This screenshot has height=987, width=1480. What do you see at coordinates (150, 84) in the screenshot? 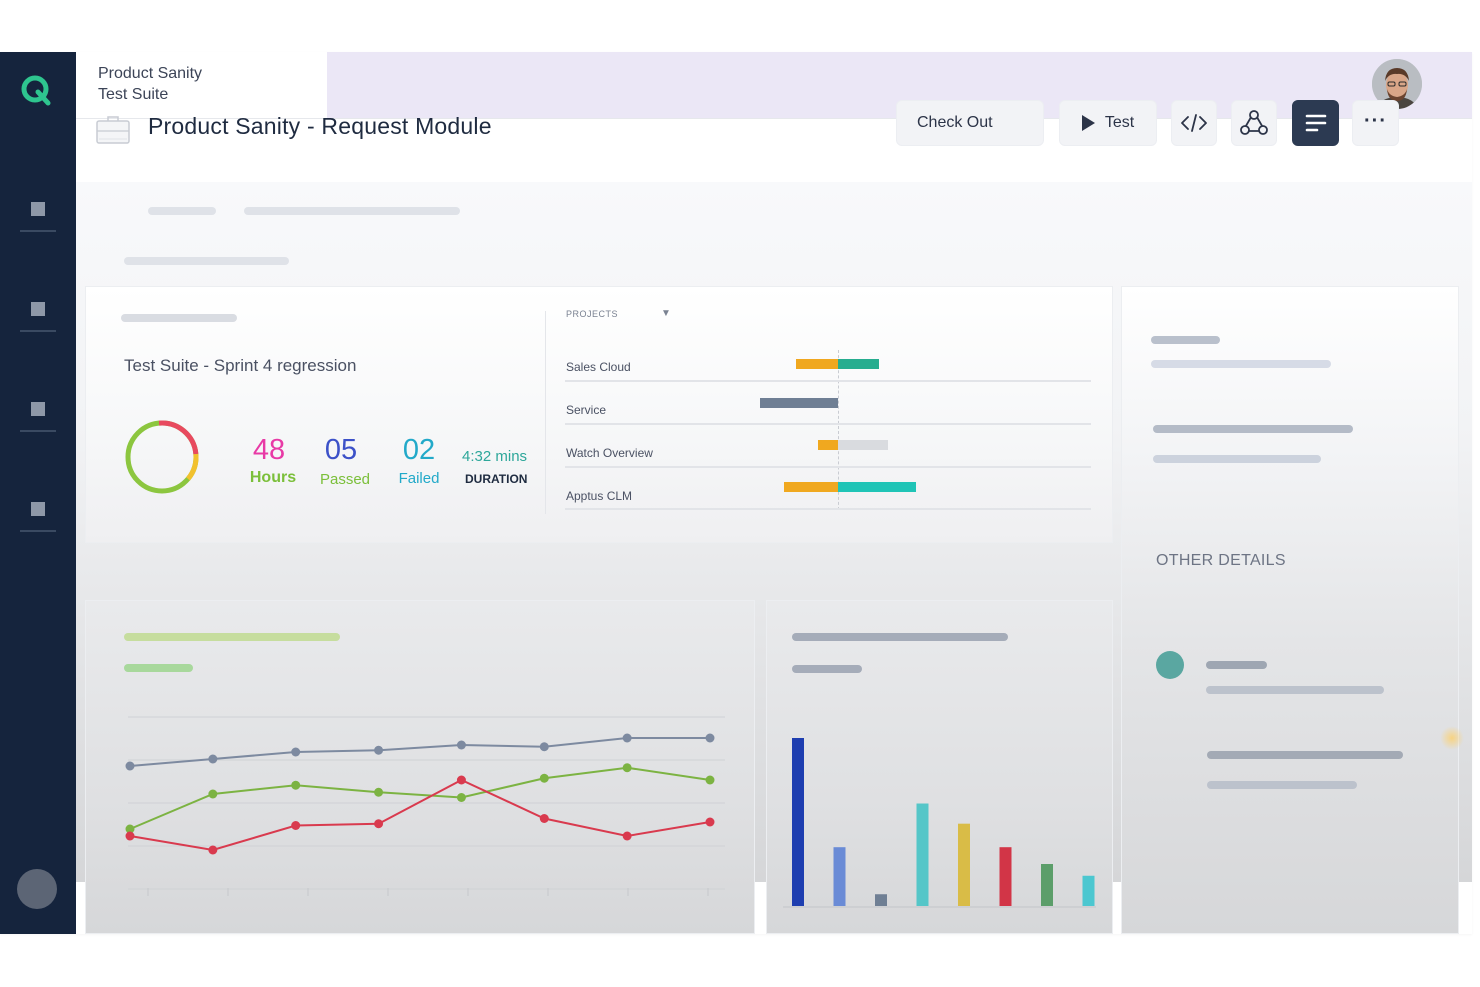
I see `suite-name: Product Sanity Test Suite` at bounding box center [150, 84].